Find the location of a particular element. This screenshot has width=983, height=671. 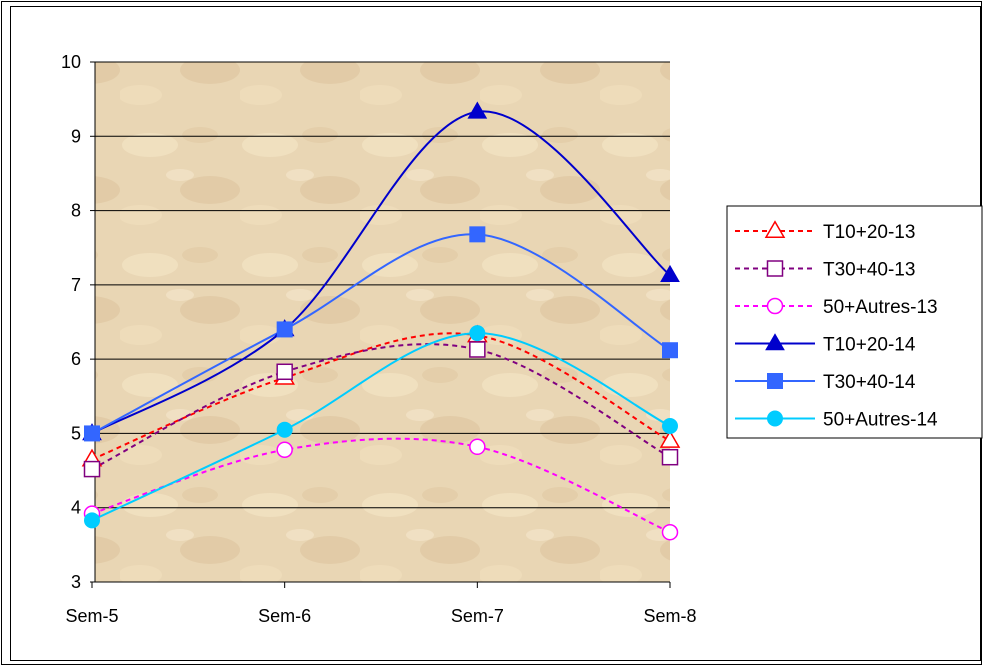

y-tick-label: 7 is located at coordinates (76, 285).